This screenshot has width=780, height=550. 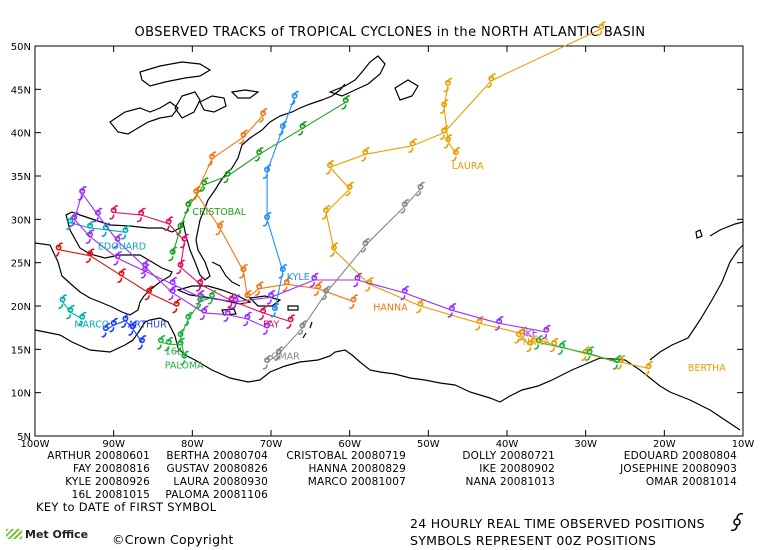 What do you see at coordinates (743, 444) in the screenshot?
I see `lon-label: 10W` at bounding box center [743, 444].